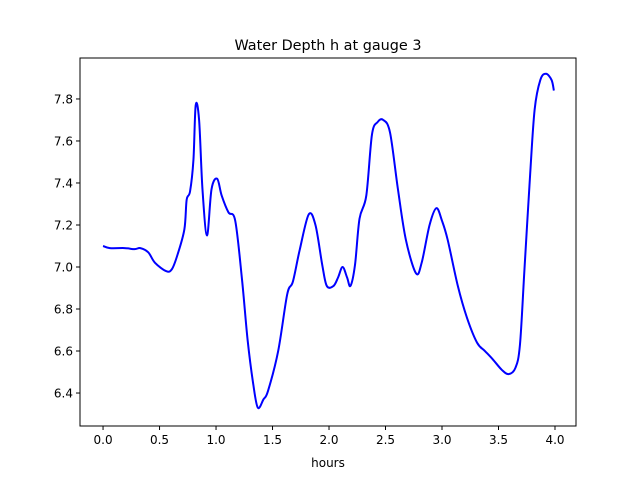  What do you see at coordinates (385, 440) in the screenshot?
I see `x-tick-label: 2.5` at bounding box center [385, 440].